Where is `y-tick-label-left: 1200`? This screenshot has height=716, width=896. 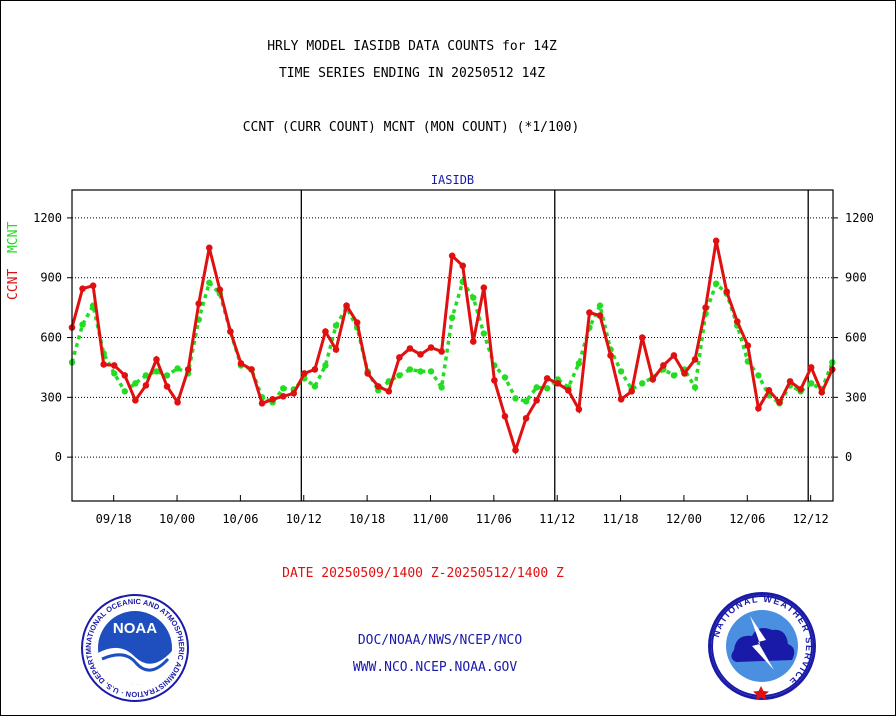
y-tick-label-left: 1200 is located at coordinates (47, 218).